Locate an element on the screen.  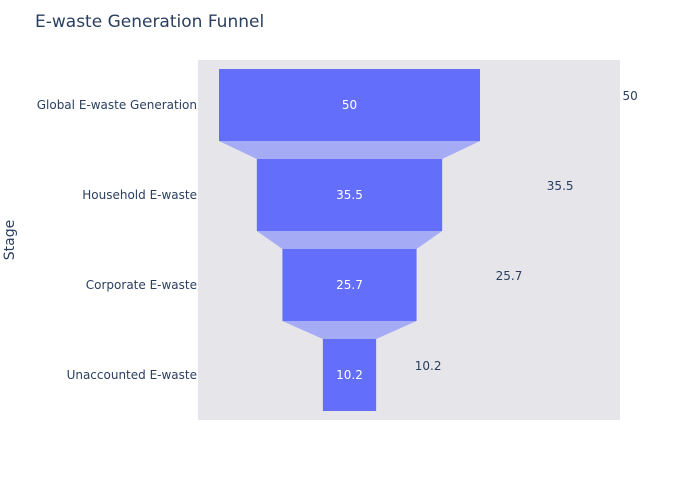
bar-value-label: 50 is located at coordinates (349, 105).